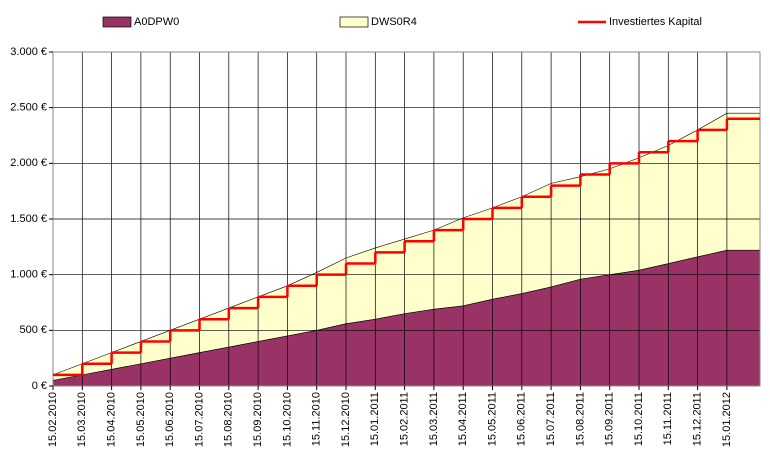  Describe the element at coordinates (639, 419) in the screenshot. I see `x-tick-label: 15.10.2011` at that location.